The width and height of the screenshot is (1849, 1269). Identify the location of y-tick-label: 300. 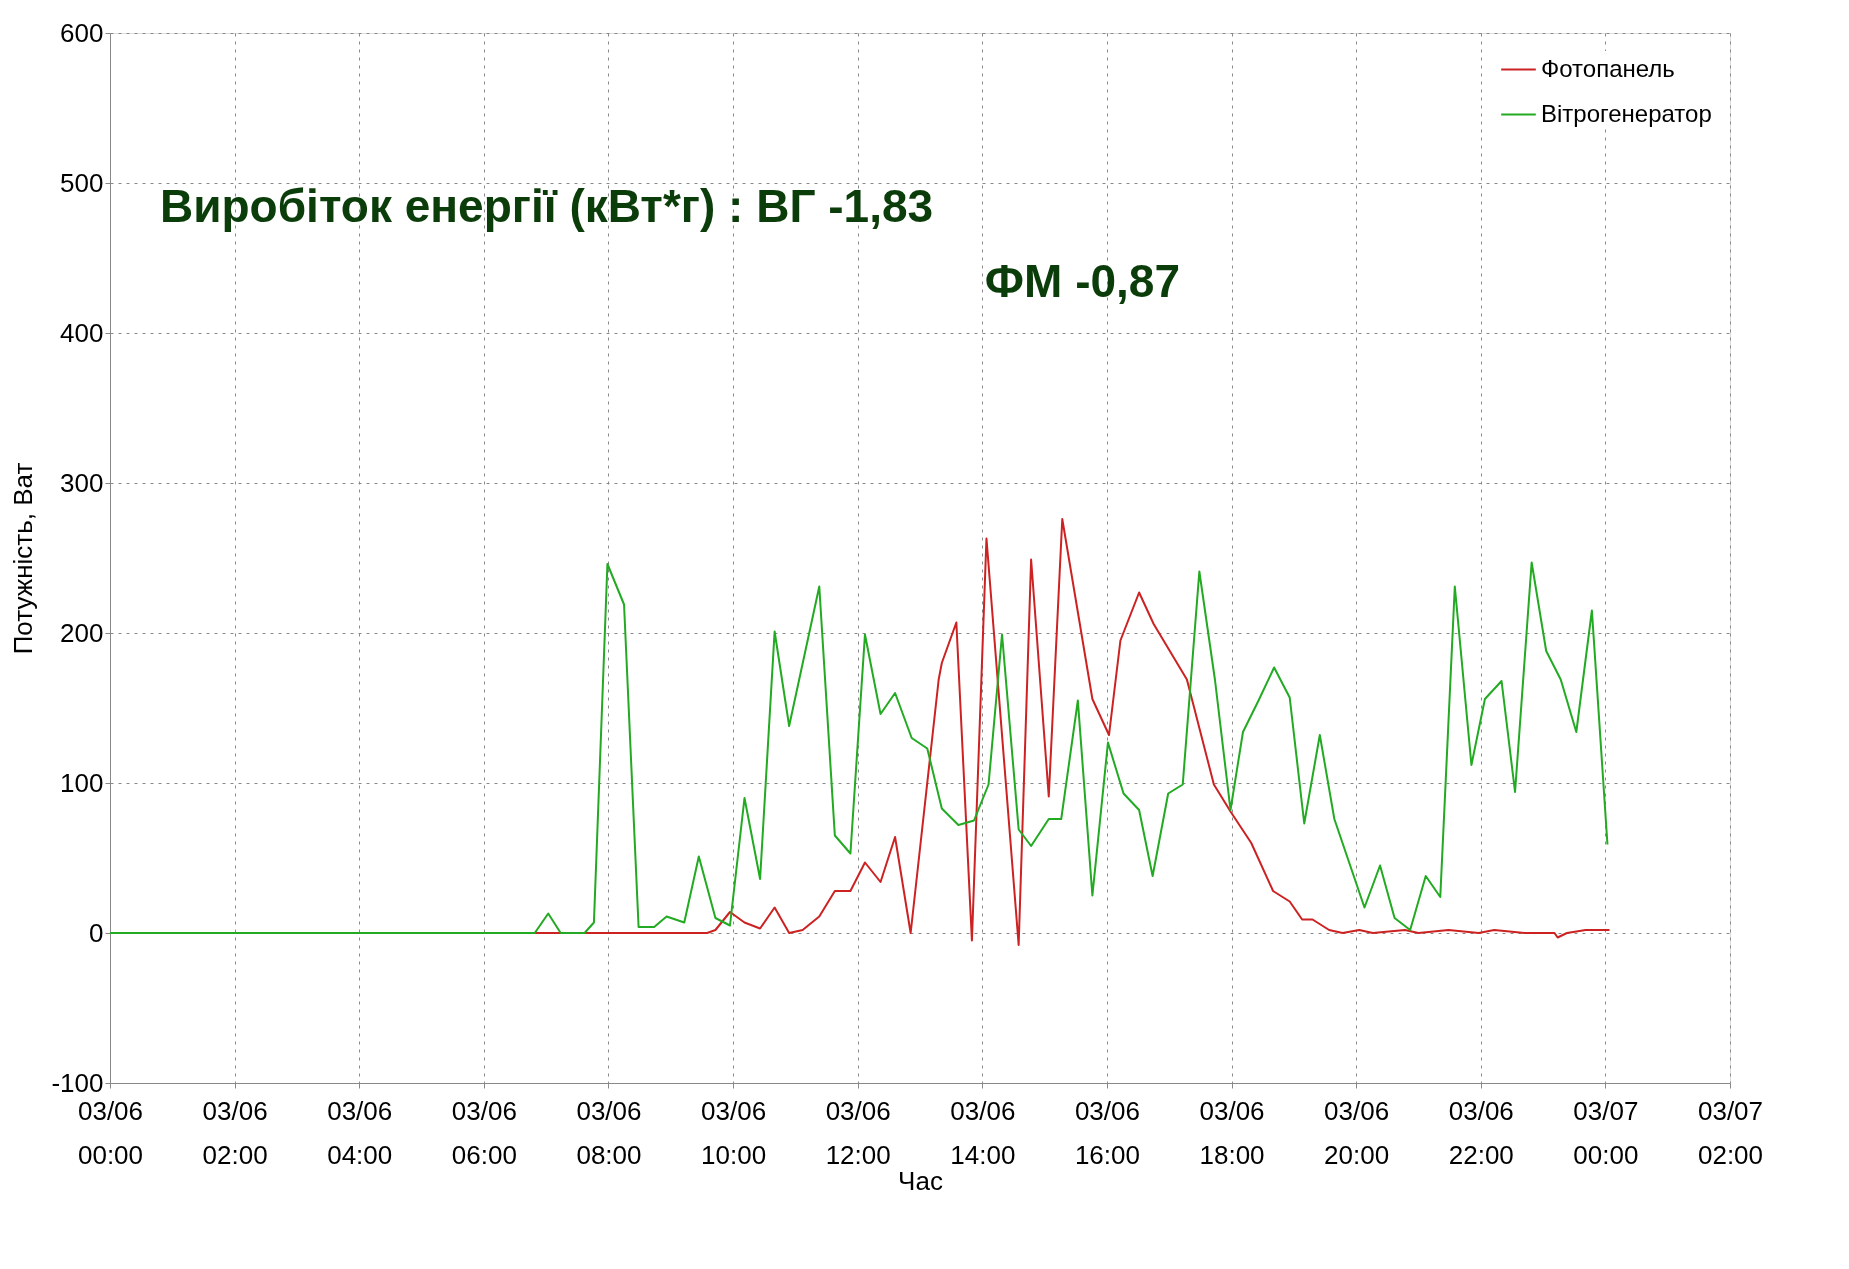
(82, 482).